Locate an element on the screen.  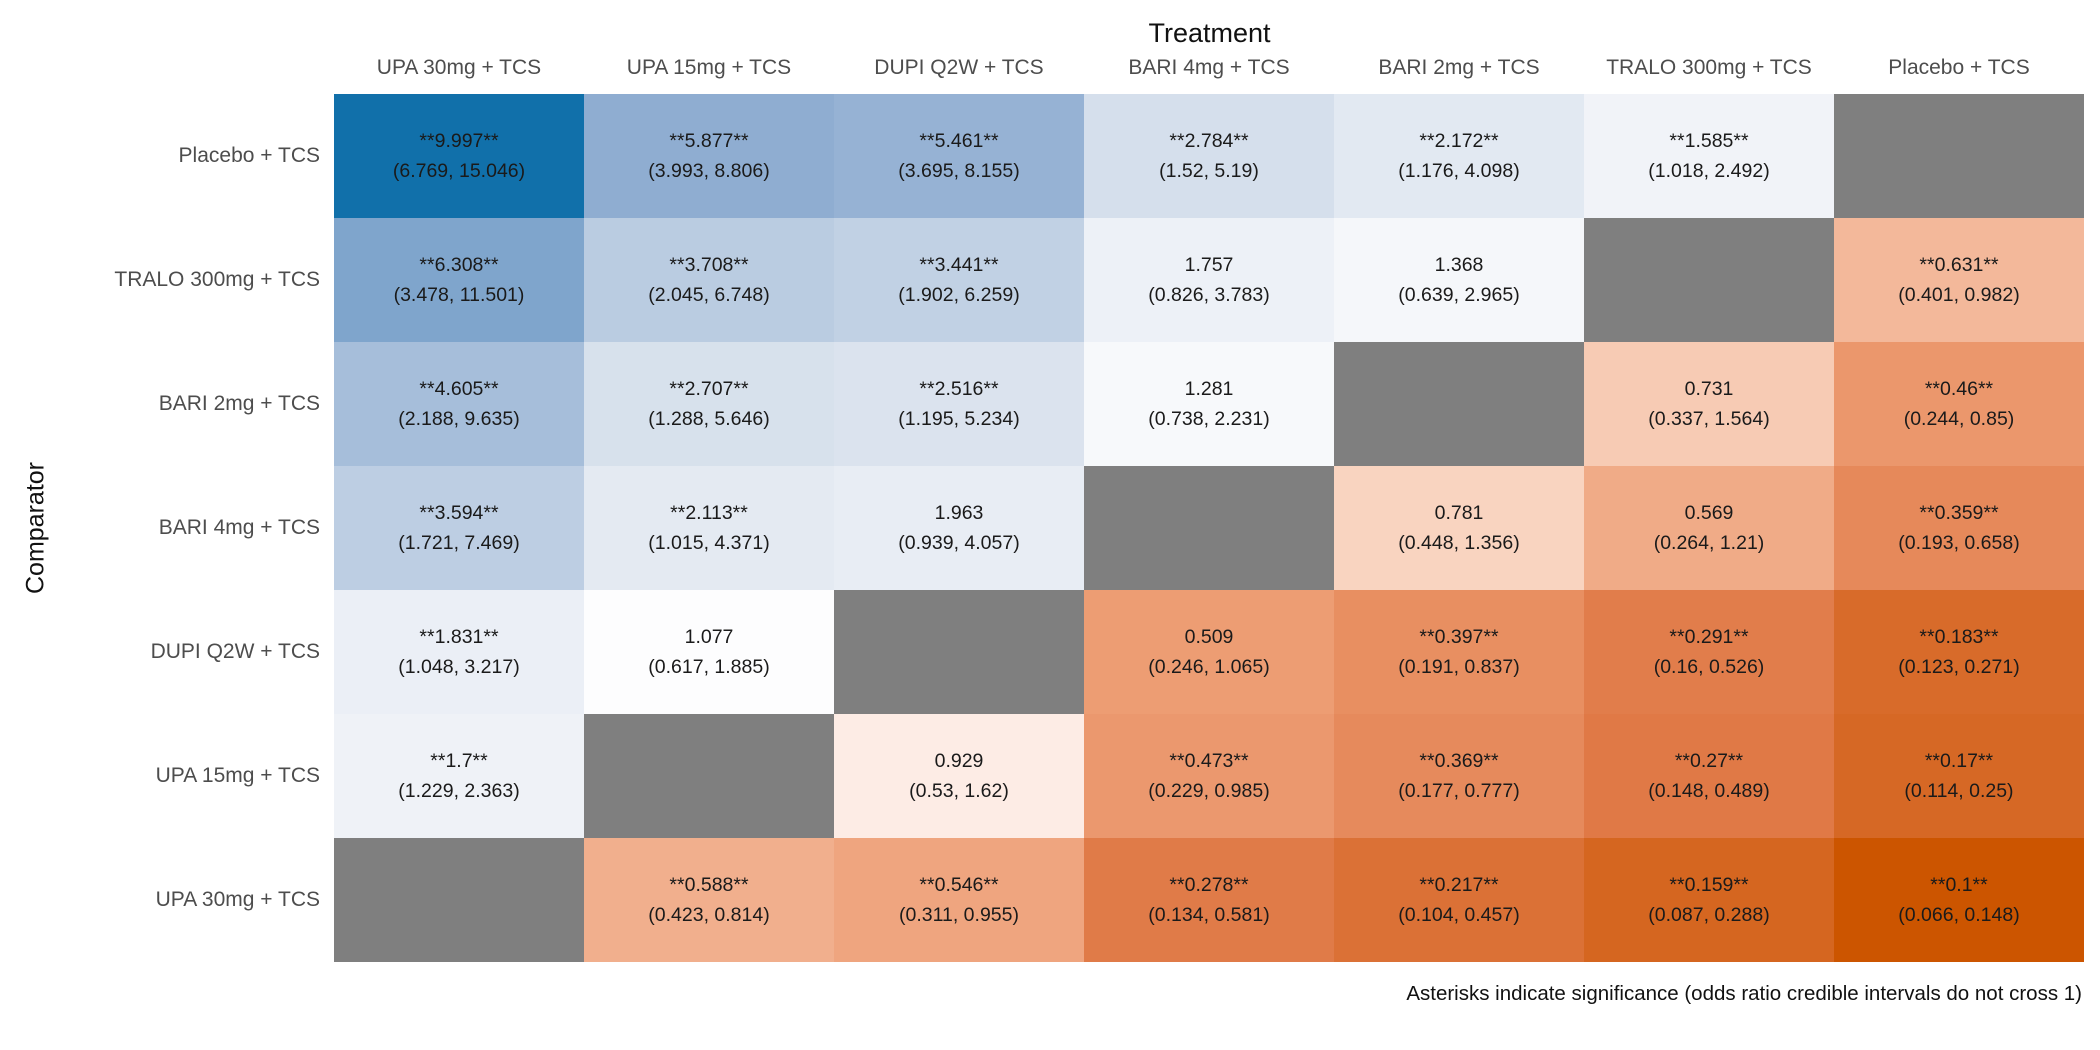
heatmap-cell: **0.278** (0.134, 0.581) is located at coordinates (1209, 900).